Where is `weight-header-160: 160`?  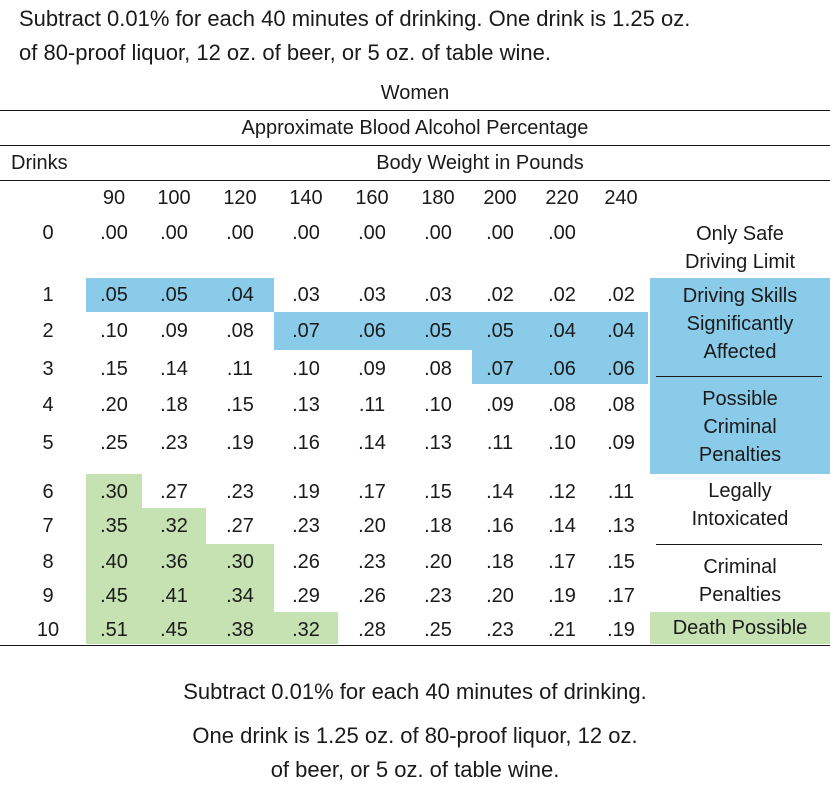
weight-header-160: 160 is located at coordinates (372, 198).